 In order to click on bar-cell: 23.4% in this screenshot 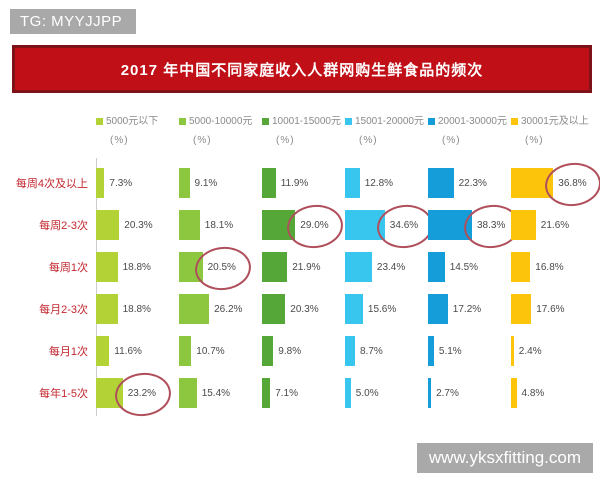, I will do `click(386, 267)`.